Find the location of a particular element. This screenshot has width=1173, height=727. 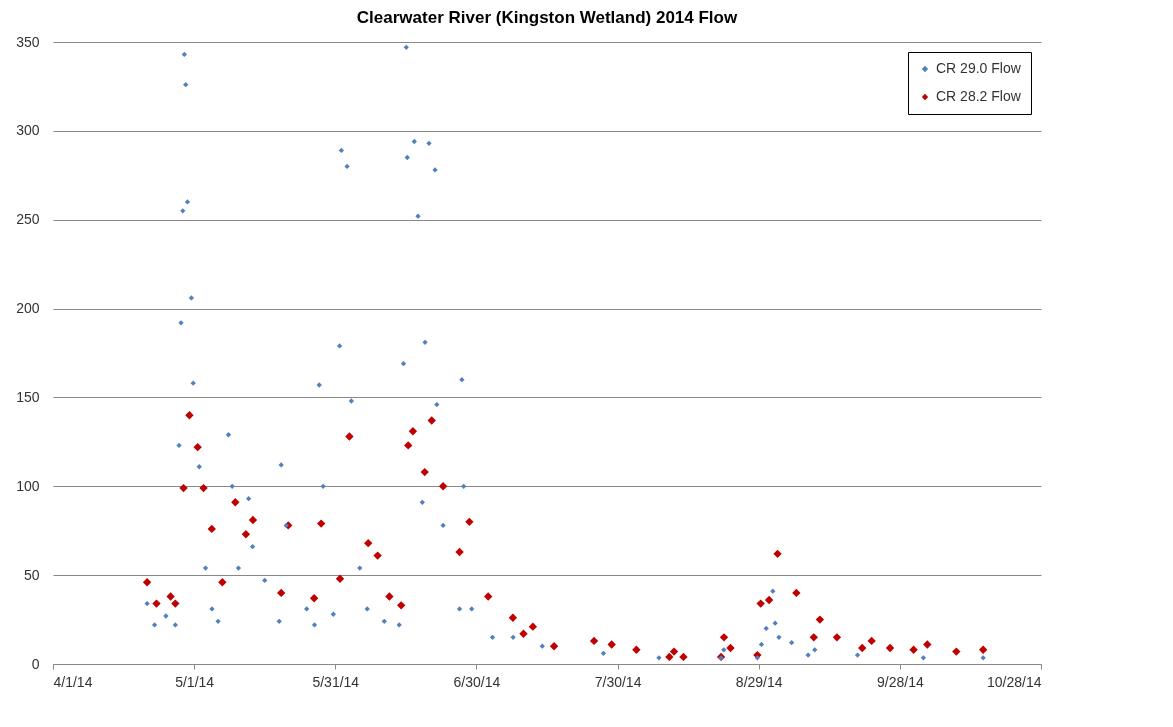

y-tick-label: 350 is located at coordinates (28, 41).